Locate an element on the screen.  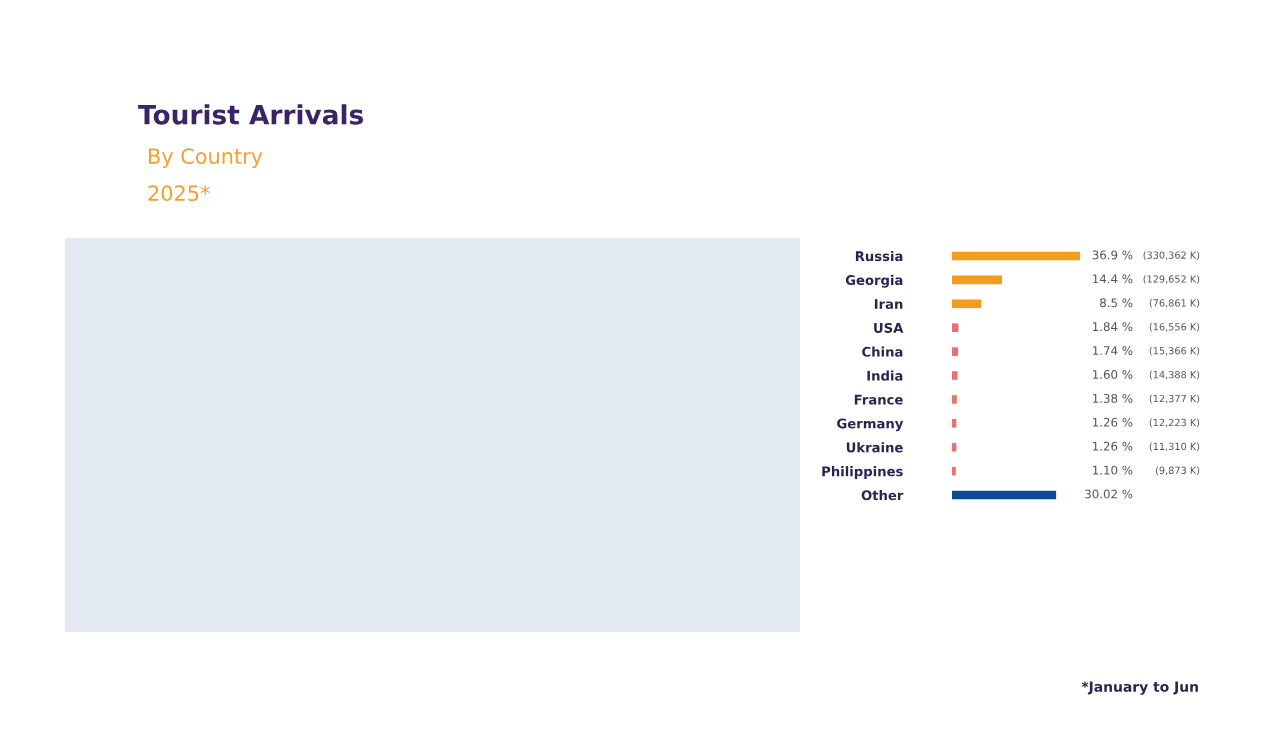
data-label: 14.4 % is located at coordinates (1113, 279).